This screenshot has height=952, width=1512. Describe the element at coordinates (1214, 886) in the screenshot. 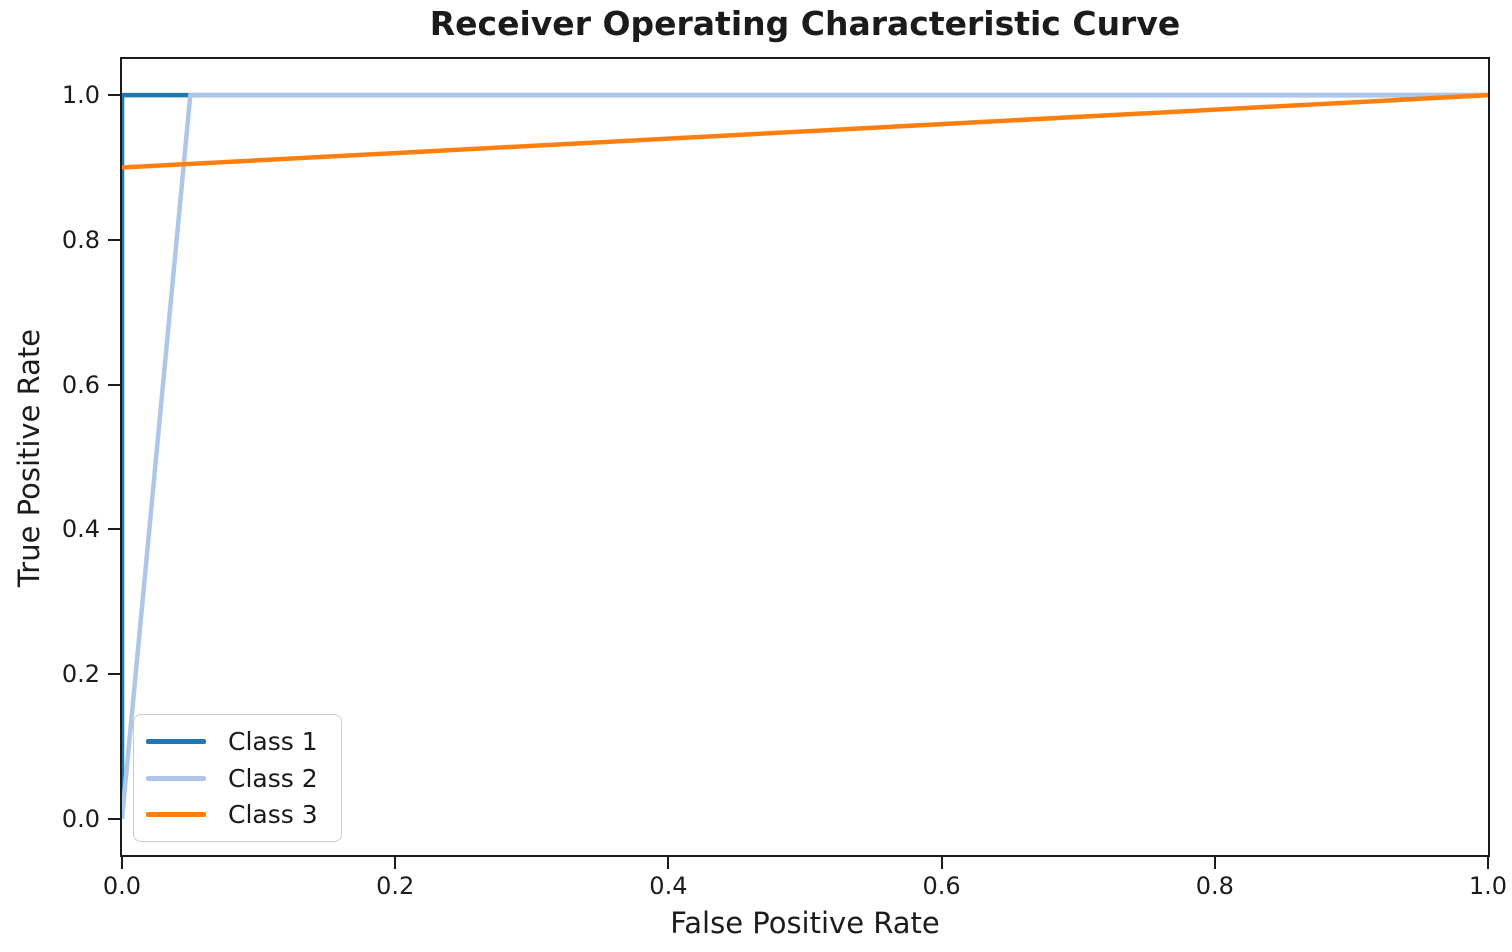

I see `x-tick-label: 0.8` at that location.